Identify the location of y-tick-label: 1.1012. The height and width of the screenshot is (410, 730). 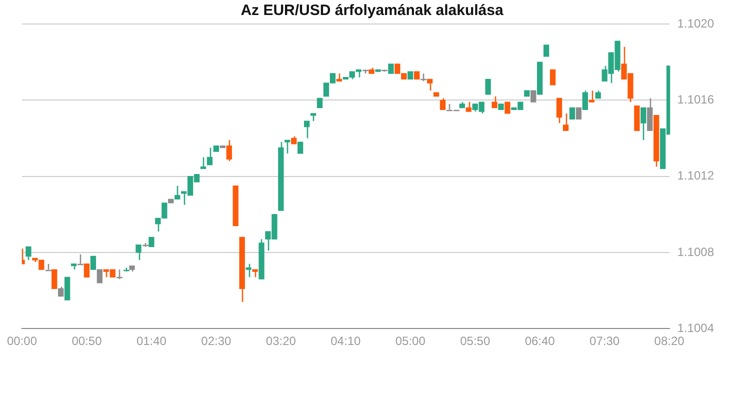
(695, 175).